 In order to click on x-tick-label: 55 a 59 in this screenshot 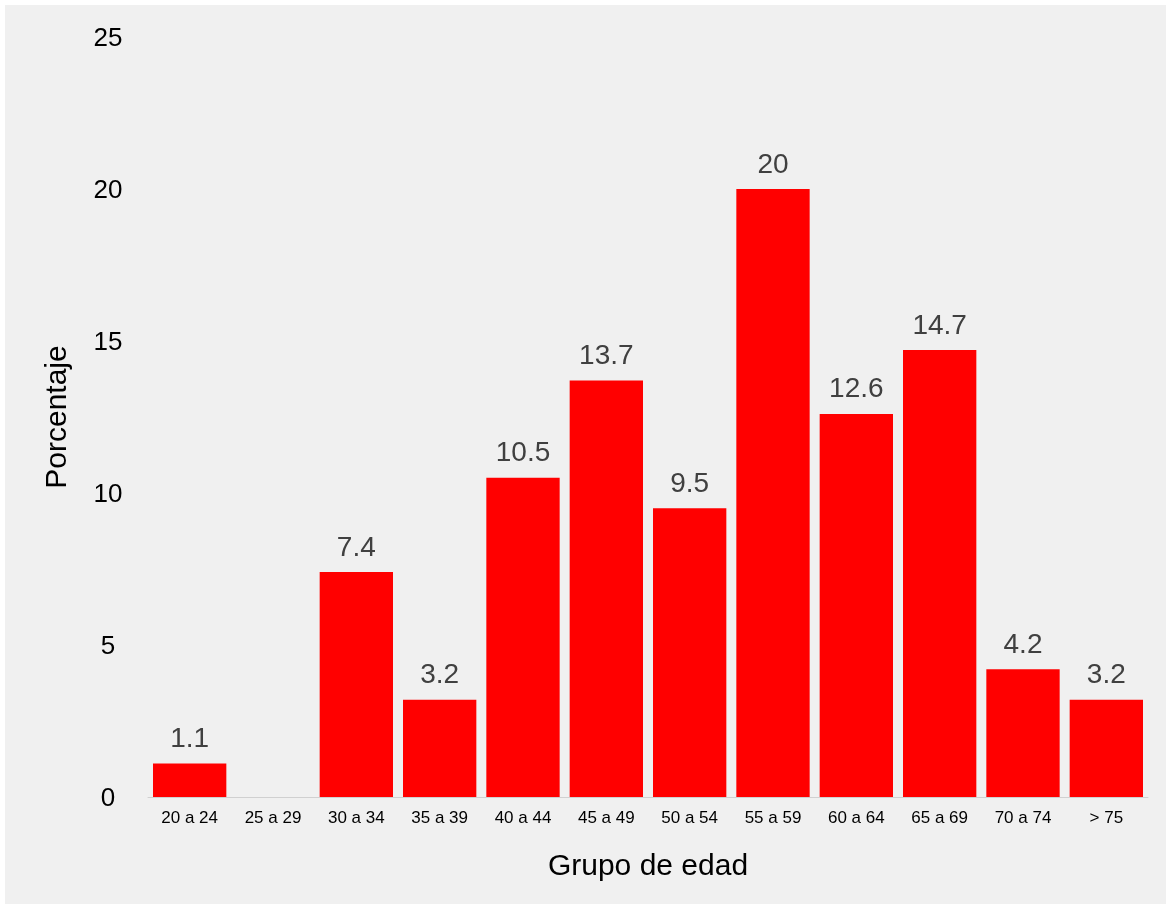, I will do `click(773, 817)`.